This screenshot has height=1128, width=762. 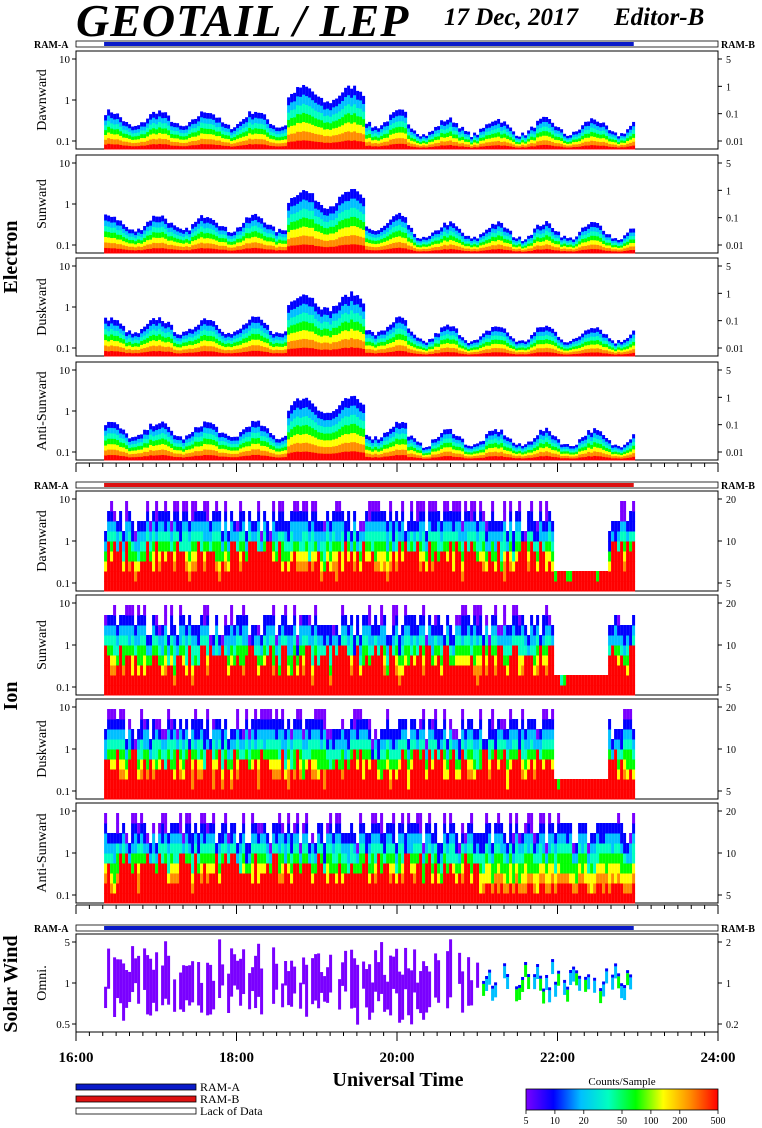 I want to click on electron-sunward-panel: 10 1 0.1 5 1 0.1 0.01 Sunward, so click(x=389, y=204).